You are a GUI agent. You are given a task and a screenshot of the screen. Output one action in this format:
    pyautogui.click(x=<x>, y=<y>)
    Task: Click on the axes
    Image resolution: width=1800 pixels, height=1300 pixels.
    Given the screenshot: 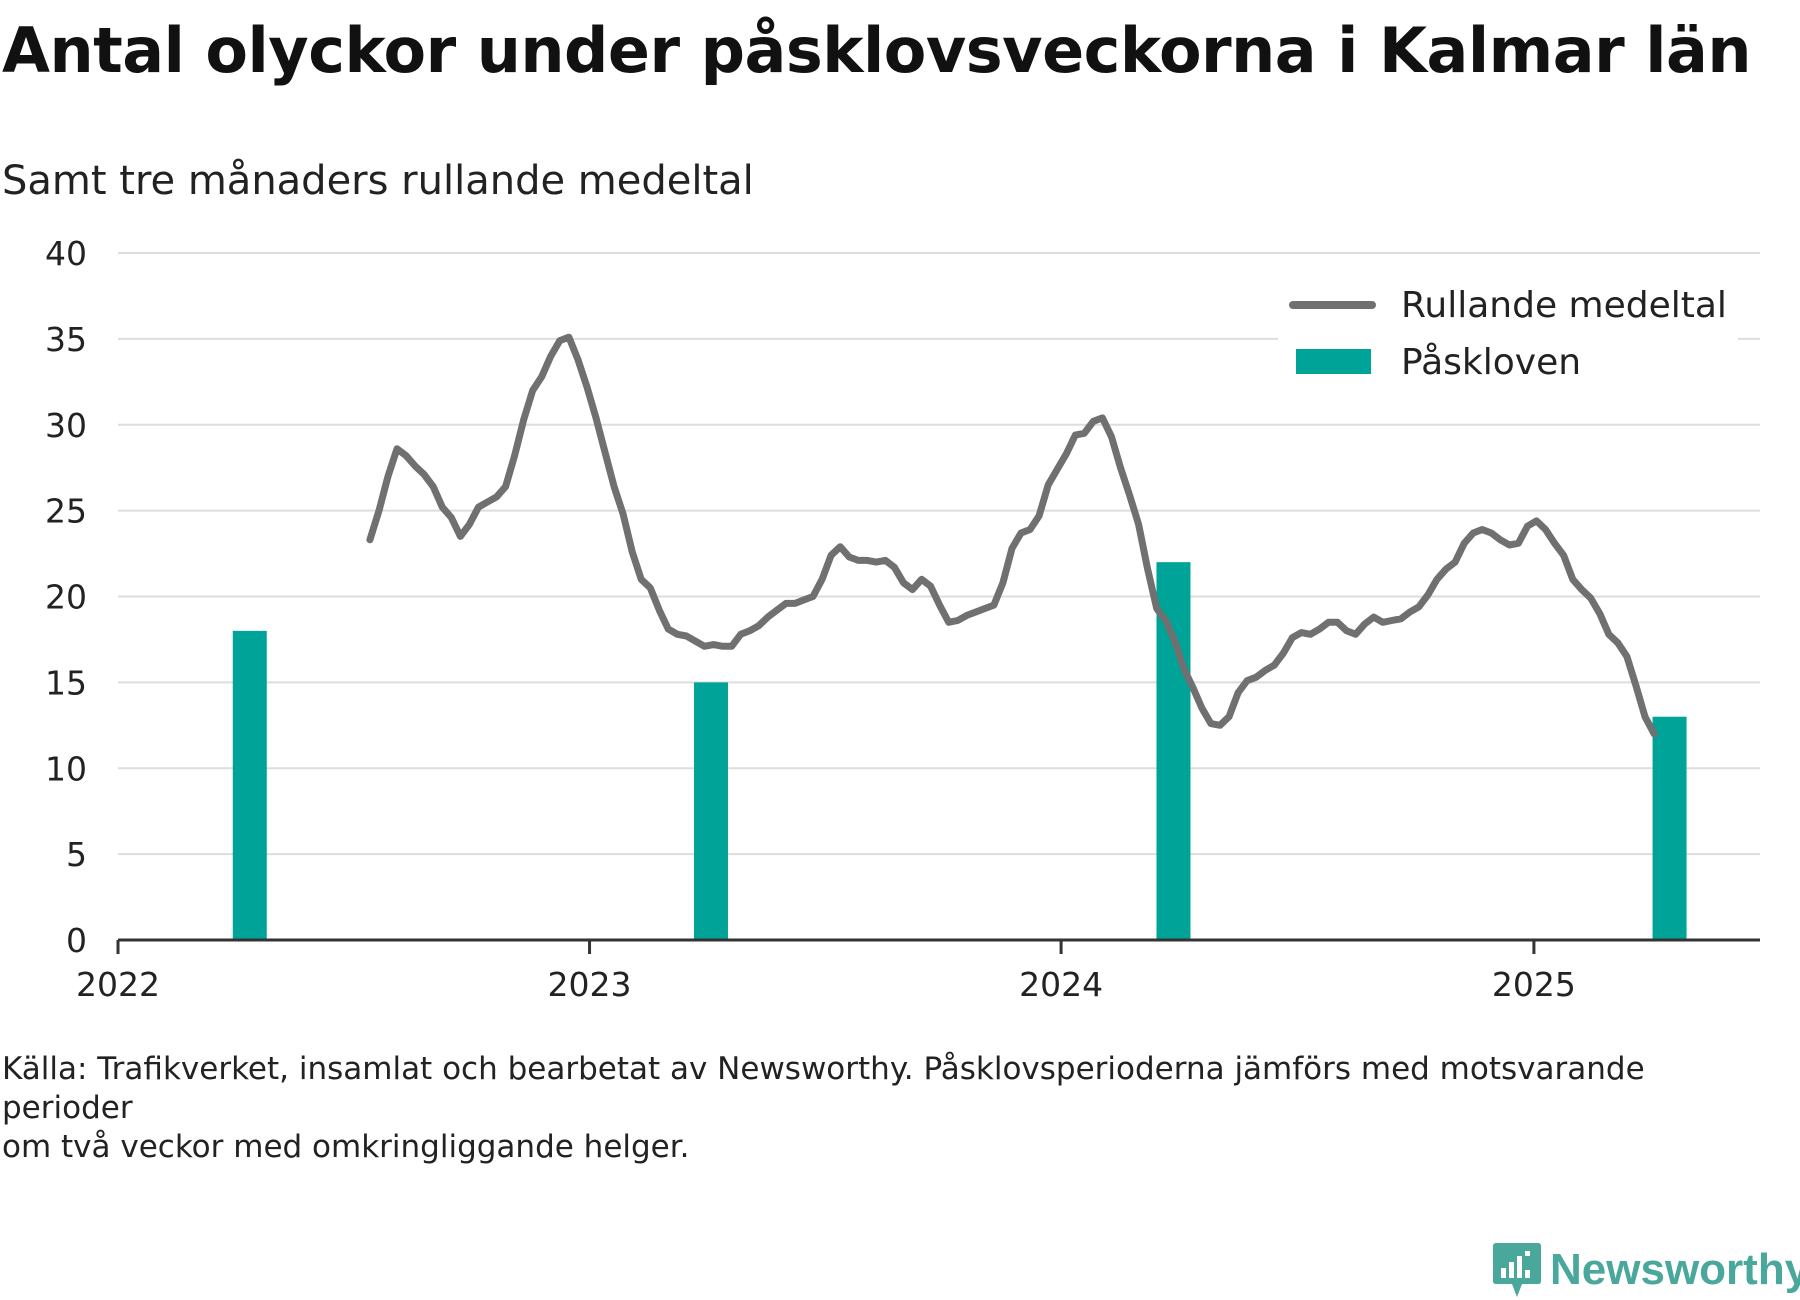 What is the action you would take?
    pyautogui.click(x=938, y=946)
    